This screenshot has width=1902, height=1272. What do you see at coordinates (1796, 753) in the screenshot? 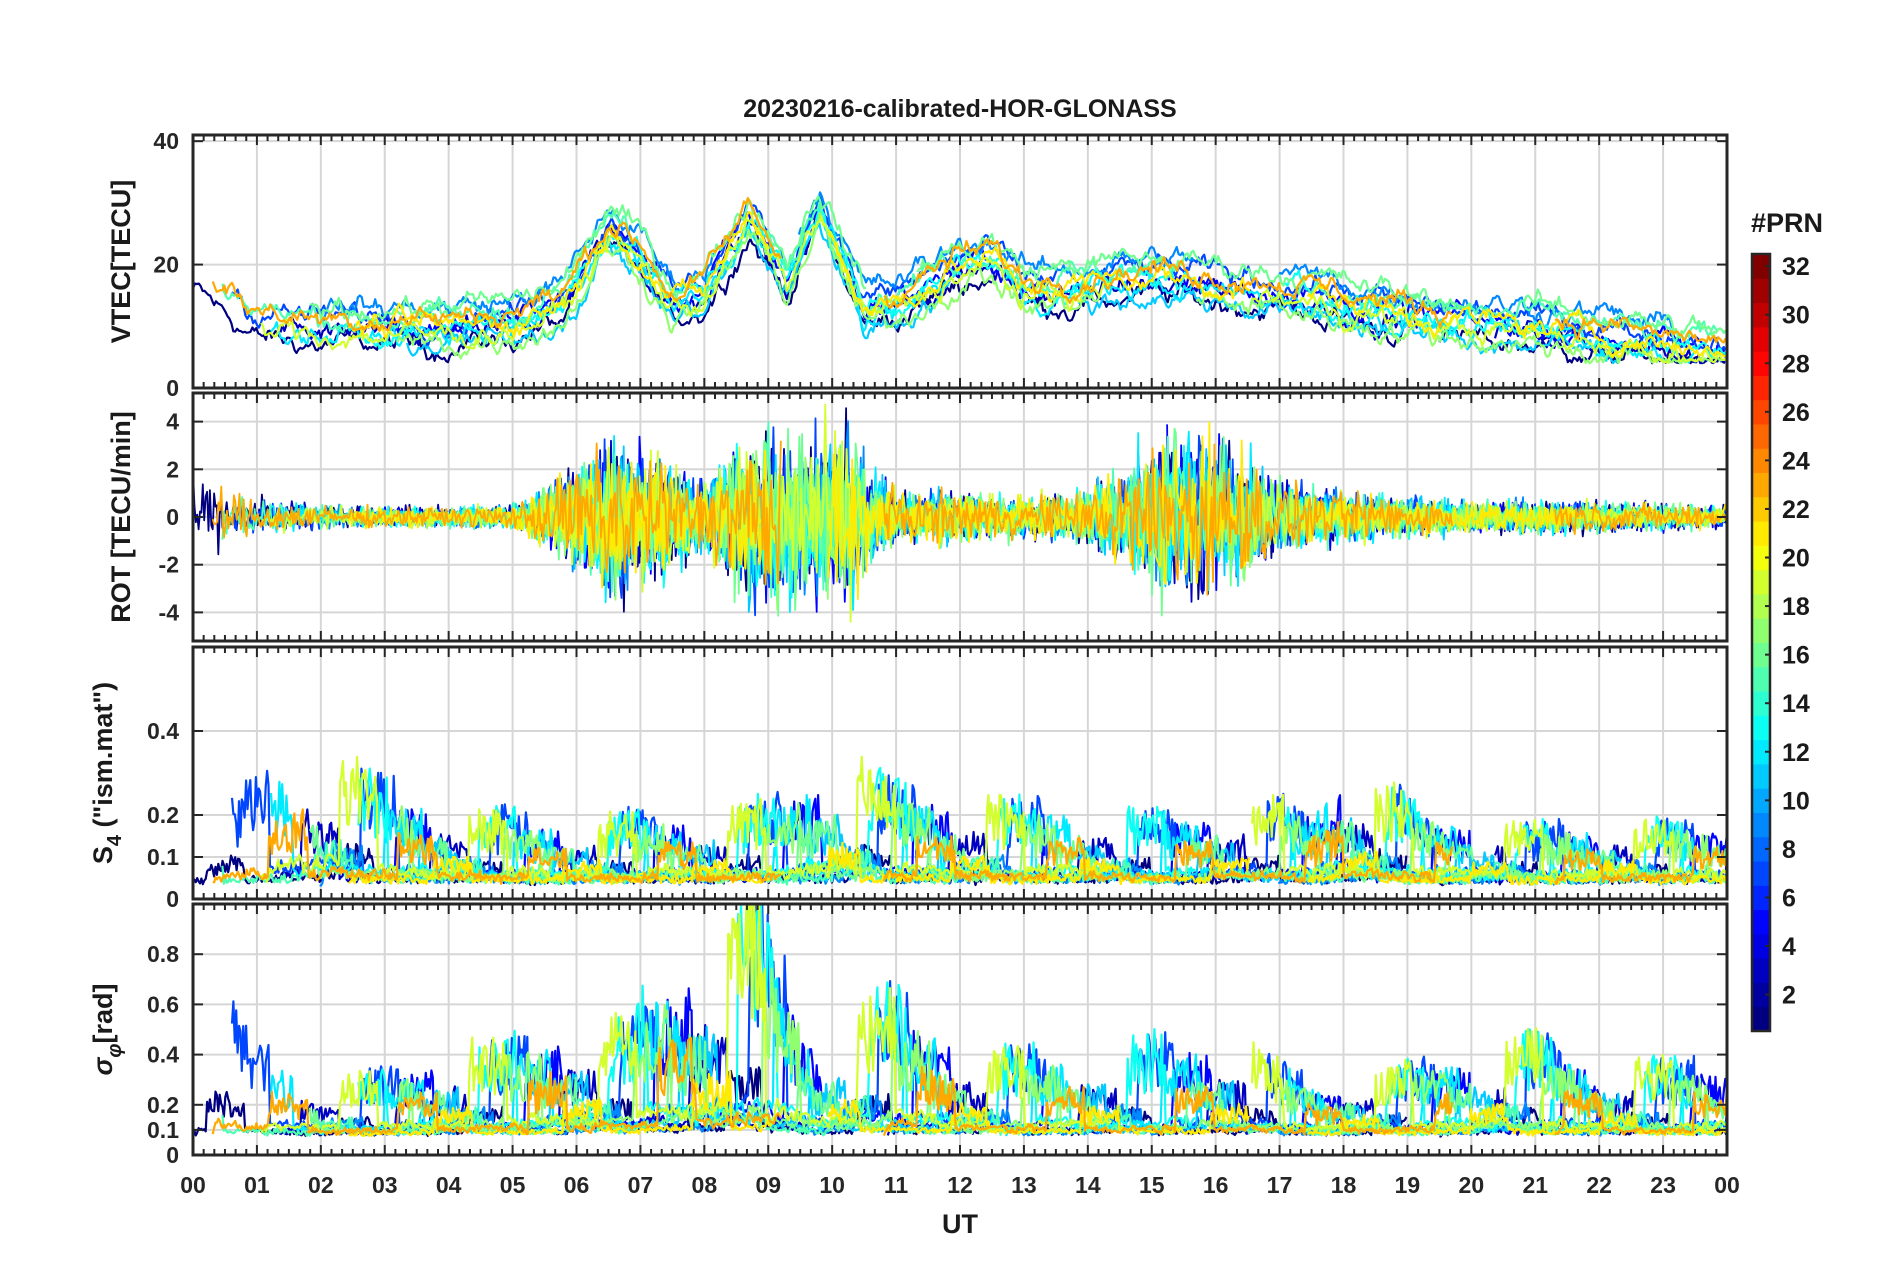
I see `colorbar-tick-label: 12` at bounding box center [1796, 753].